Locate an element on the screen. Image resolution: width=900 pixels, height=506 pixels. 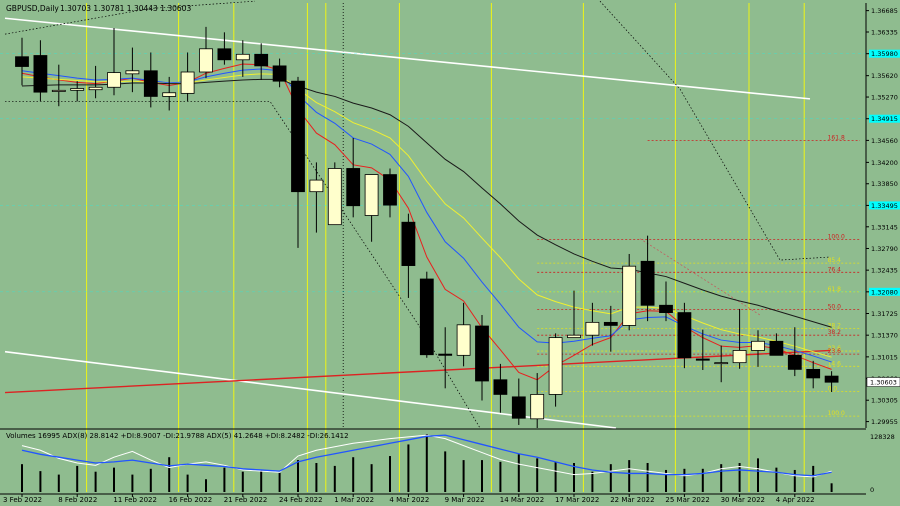
current-price-label: 1.30603 is located at coordinates (883, 383).